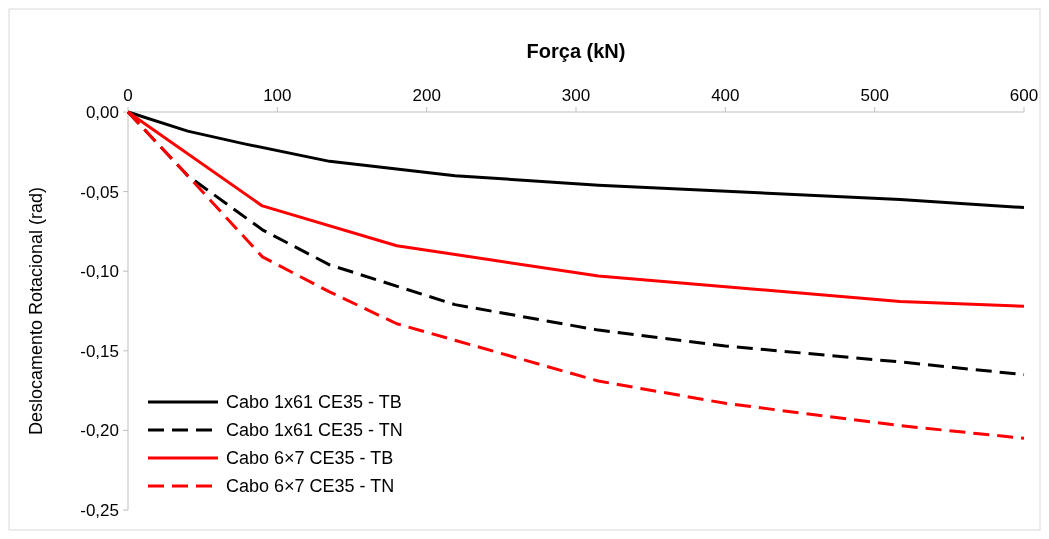  Describe the element at coordinates (314, 430) in the screenshot. I see `legend-label: Cabo 1x61 CE35 - TN` at that location.